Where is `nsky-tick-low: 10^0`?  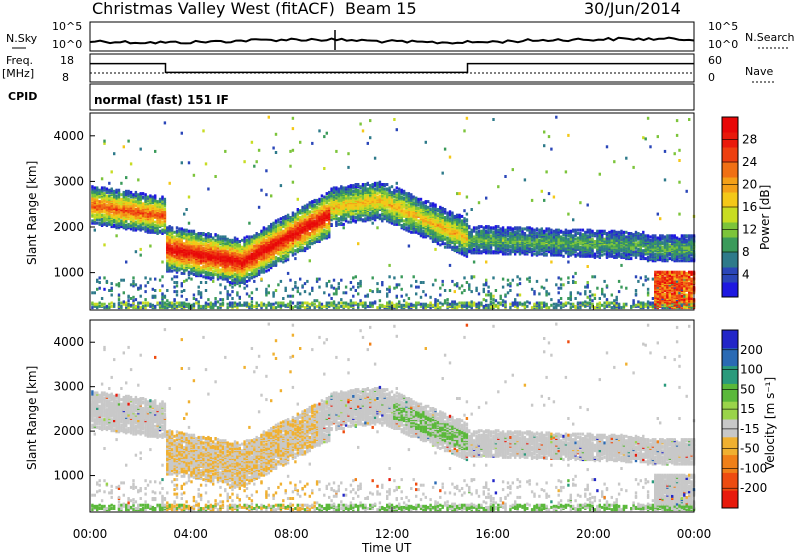 nsky-tick-low: 10^0 is located at coordinates (67, 44).